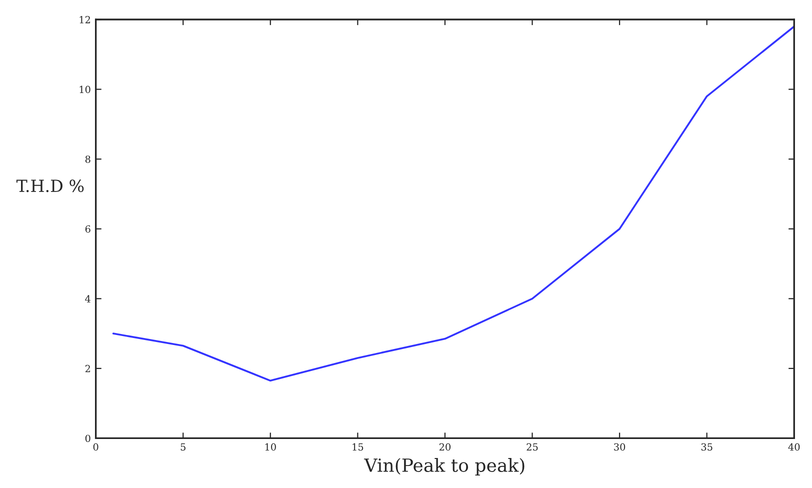 The height and width of the screenshot is (488, 812). I want to click on x-tick-label: 25, so click(532, 447).